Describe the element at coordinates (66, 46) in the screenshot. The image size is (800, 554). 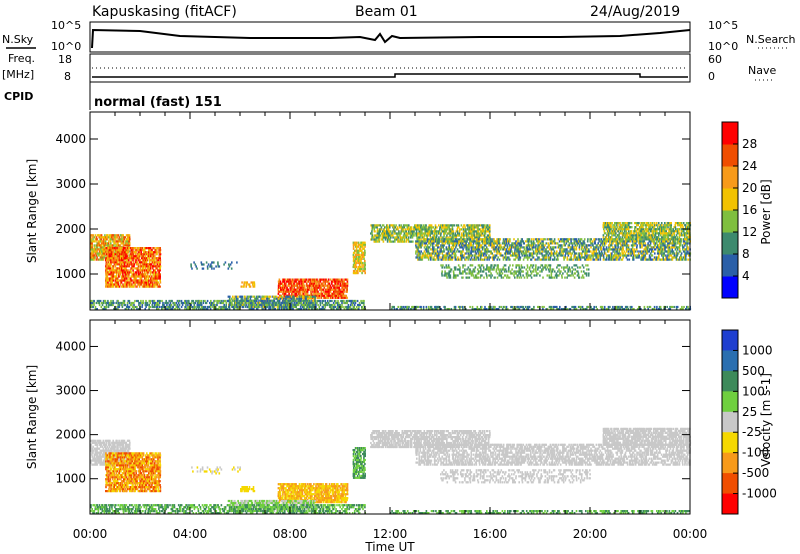
I see `noise-ytick-bottom: 10^0` at that location.